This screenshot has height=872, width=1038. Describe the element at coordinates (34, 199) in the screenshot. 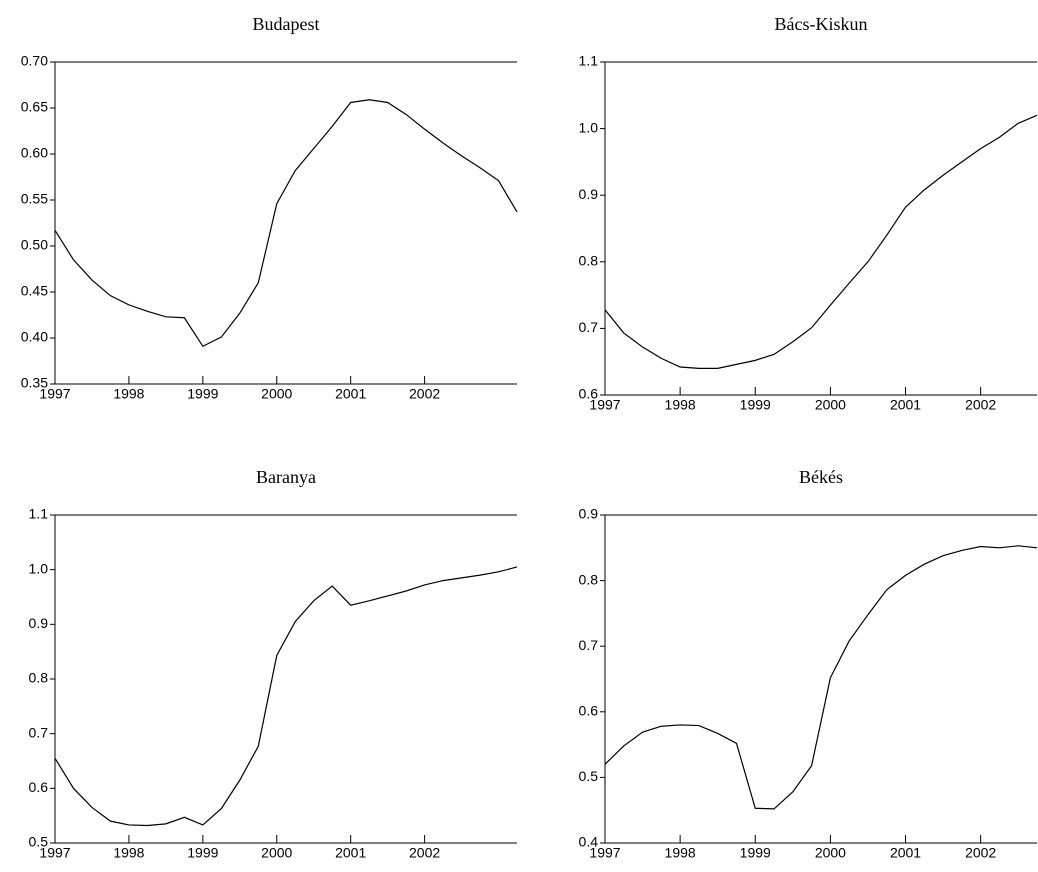

I see `y-tick-label: 0.55` at that location.